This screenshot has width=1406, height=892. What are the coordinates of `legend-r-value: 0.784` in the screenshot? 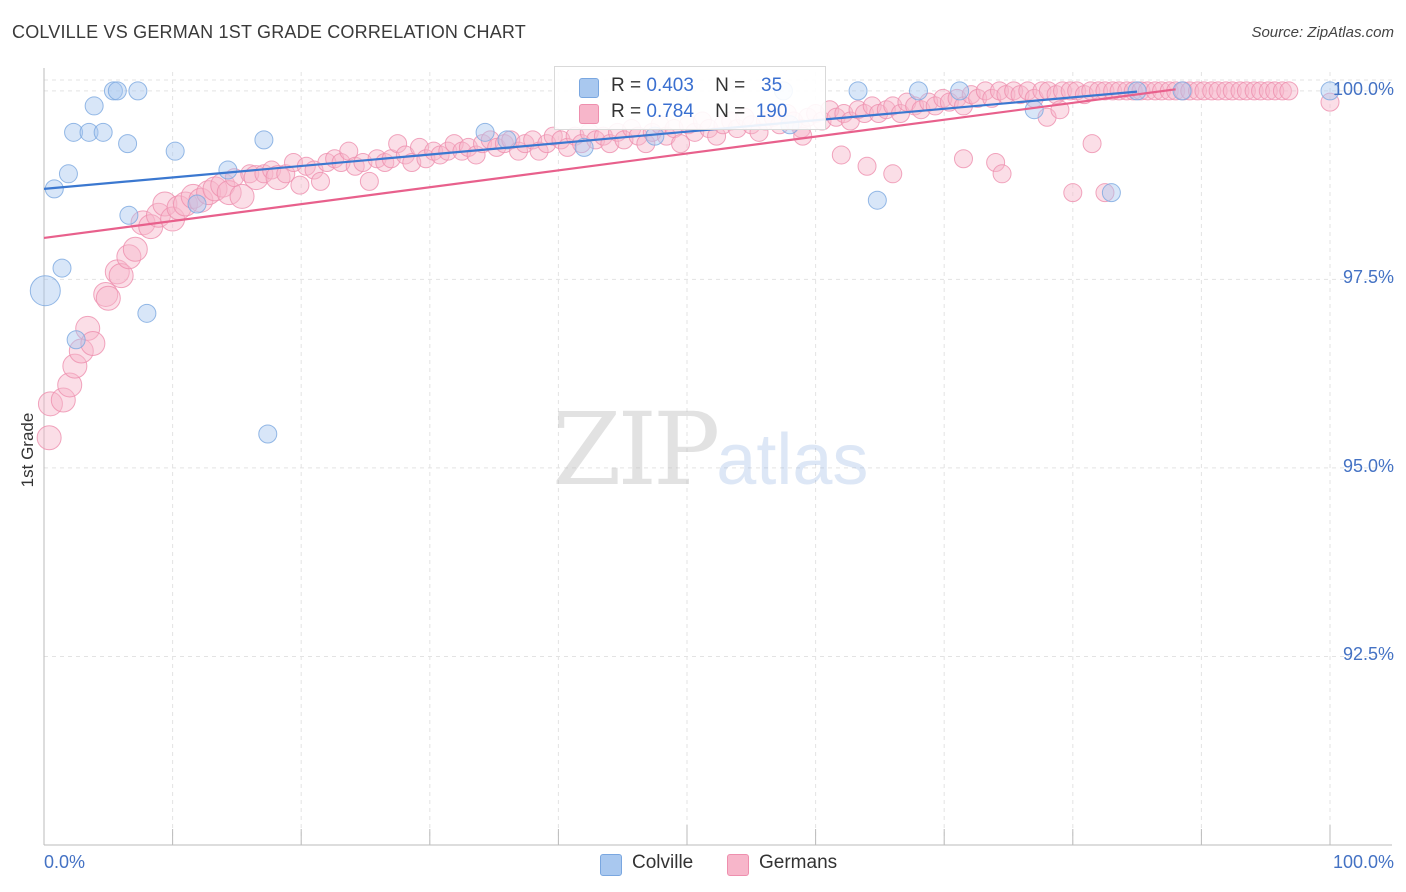 It's located at (670, 111).